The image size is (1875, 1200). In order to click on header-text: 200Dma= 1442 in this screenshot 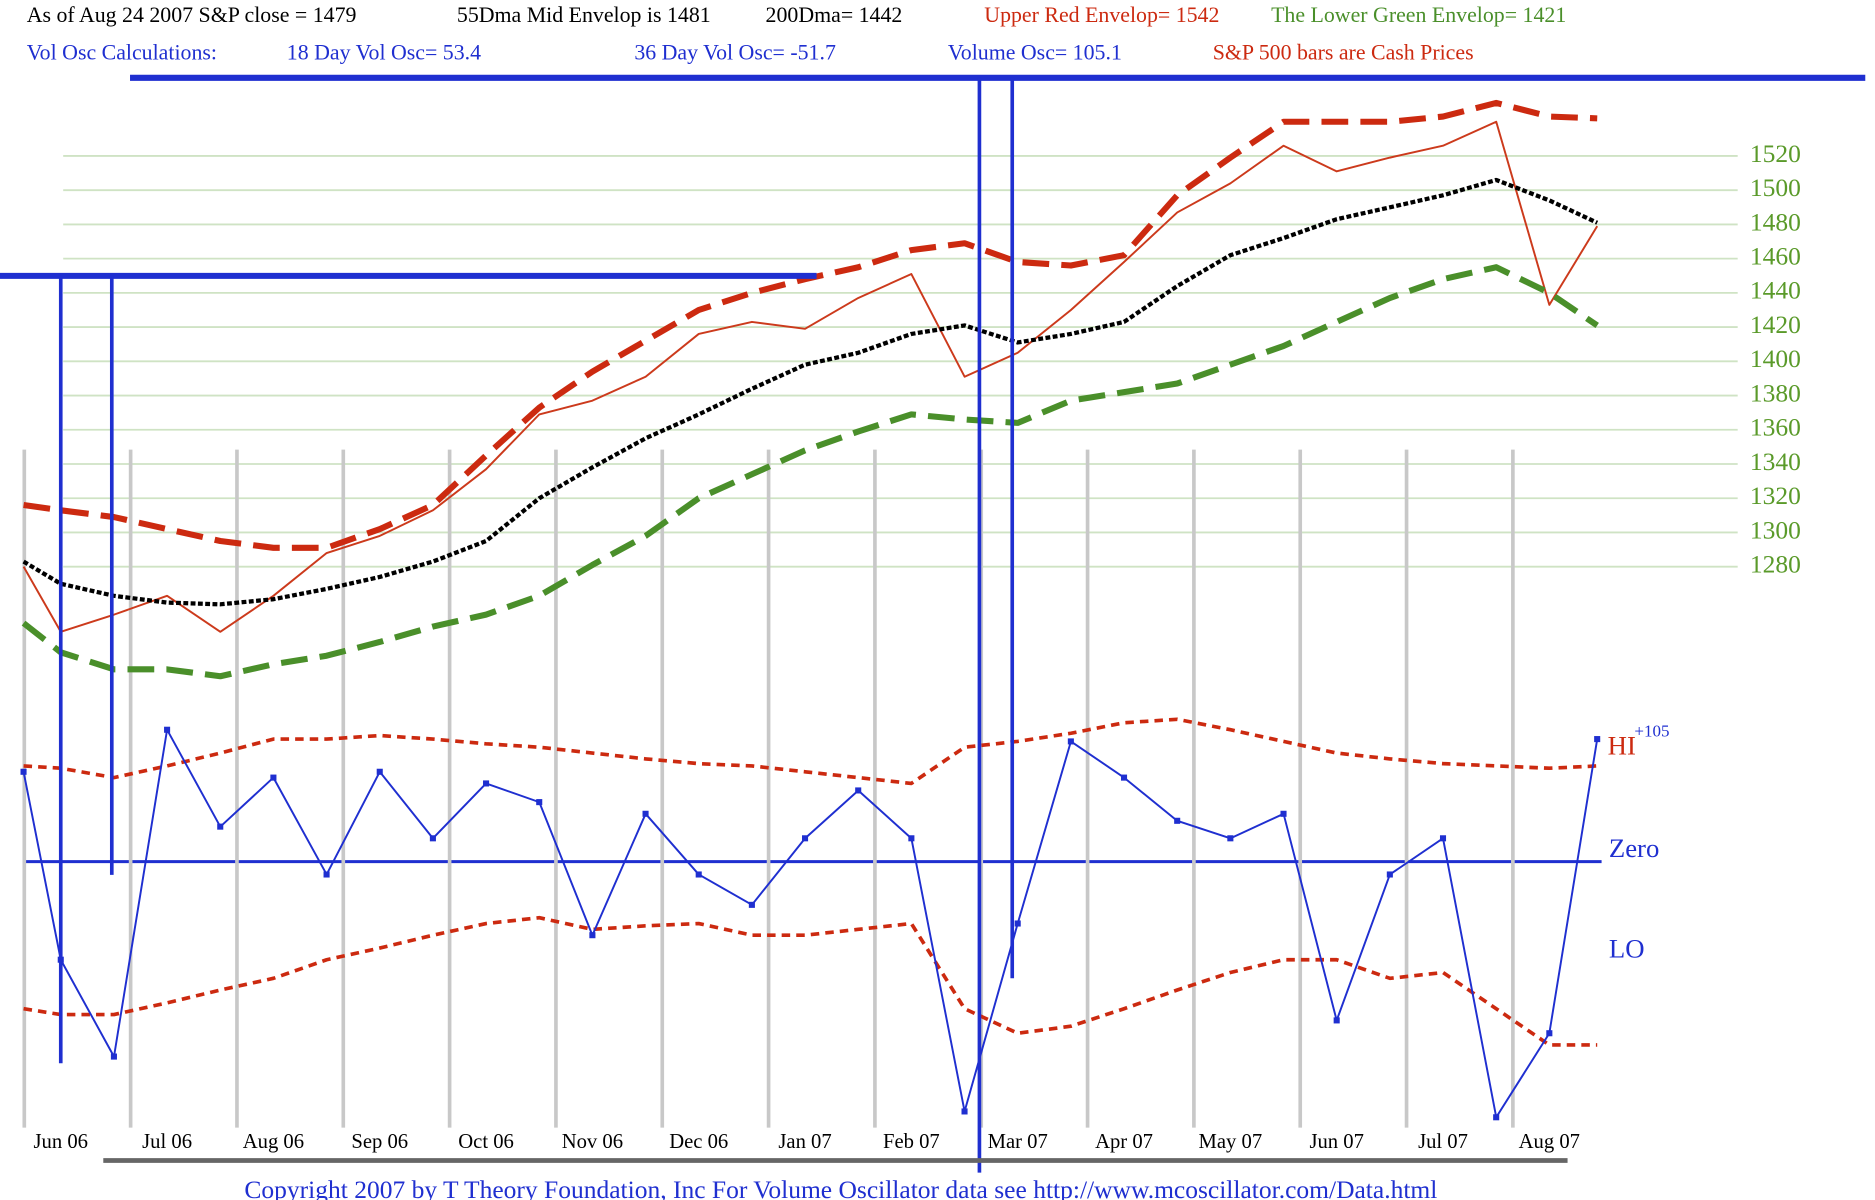, I will do `click(834, 15)`.